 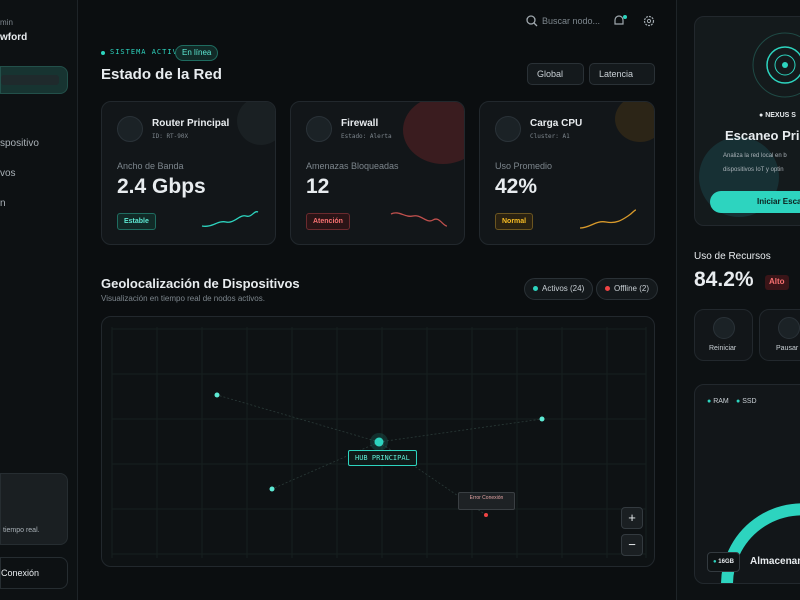 What do you see at coordinates (34, 509) in the screenshot?
I see `info-card: tiempo real.` at bounding box center [34, 509].